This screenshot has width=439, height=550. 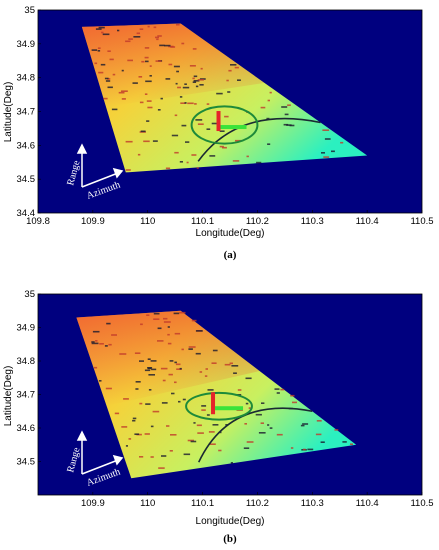 I want to click on y-ticks: 34.5 34.6 34.7 34.8 34.9 35, so click(x=29, y=378).